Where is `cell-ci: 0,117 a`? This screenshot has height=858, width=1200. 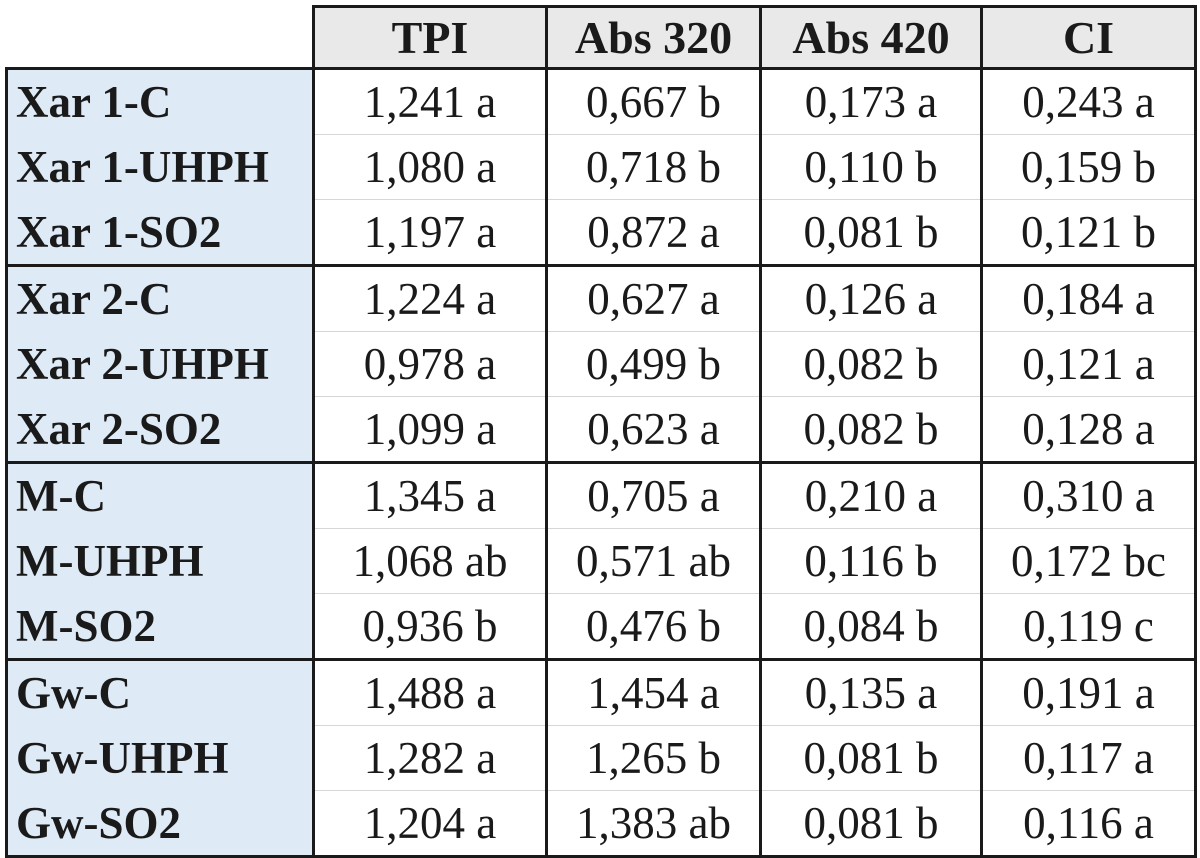
cell-ci: 0,117 a is located at coordinates (1088, 758).